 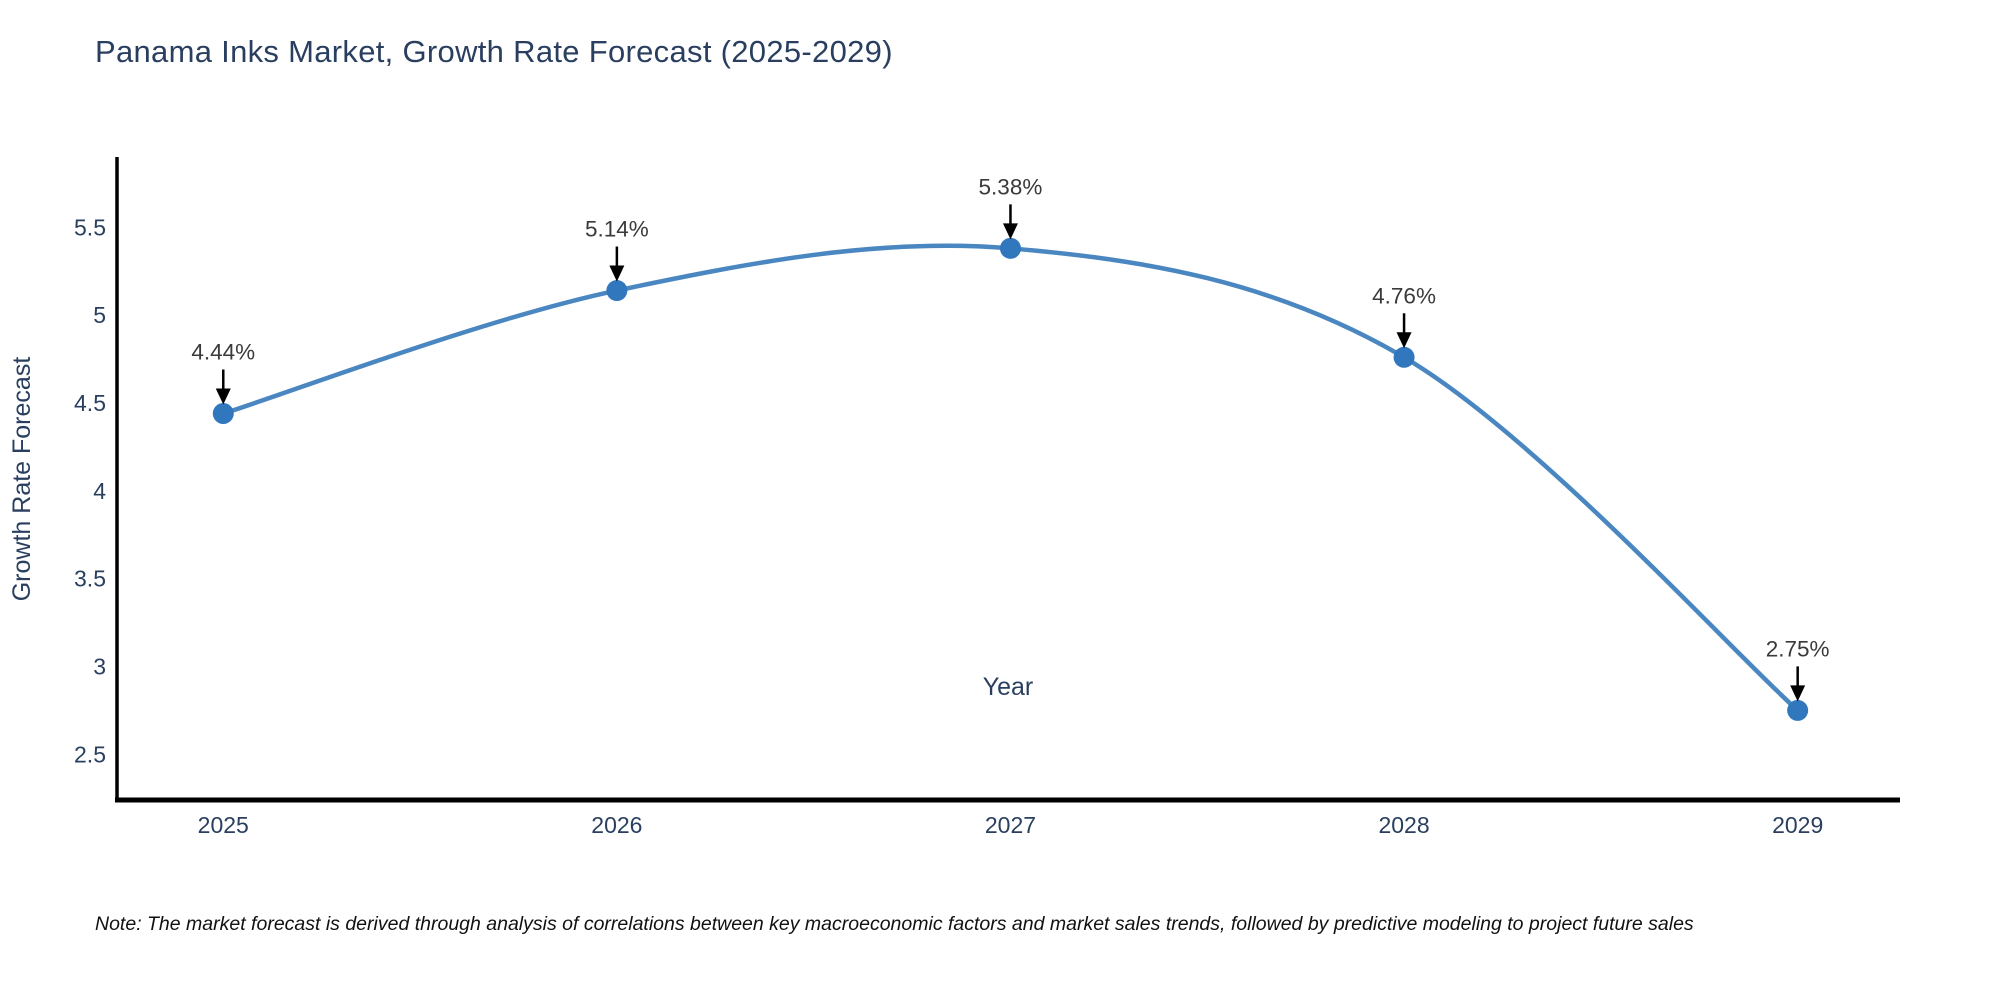 What do you see at coordinates (617, 291) in the screenshot?
I see `data-point-2026` at bounding box center [617, 291].